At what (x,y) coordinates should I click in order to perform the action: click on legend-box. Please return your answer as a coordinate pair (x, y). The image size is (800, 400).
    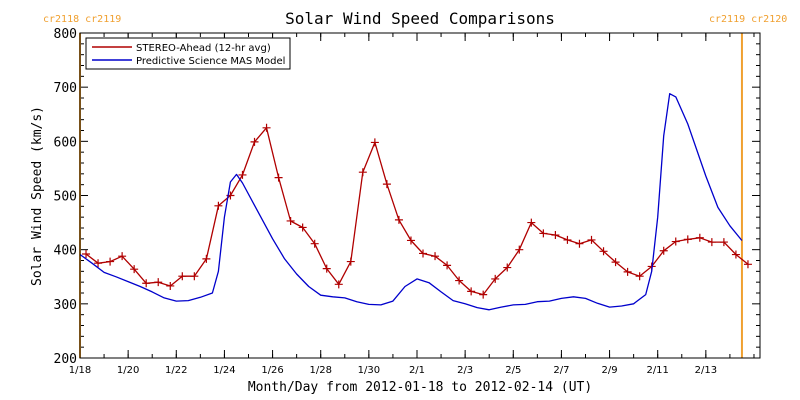
    Looking at the image, I should click on (188, 53).